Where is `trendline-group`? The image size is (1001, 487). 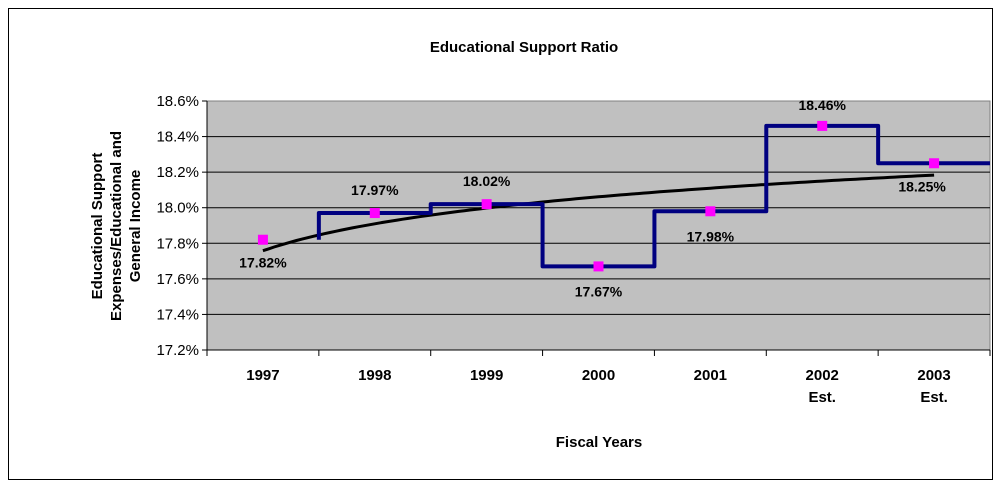
trendline-group is located at coordinates (598, 213).